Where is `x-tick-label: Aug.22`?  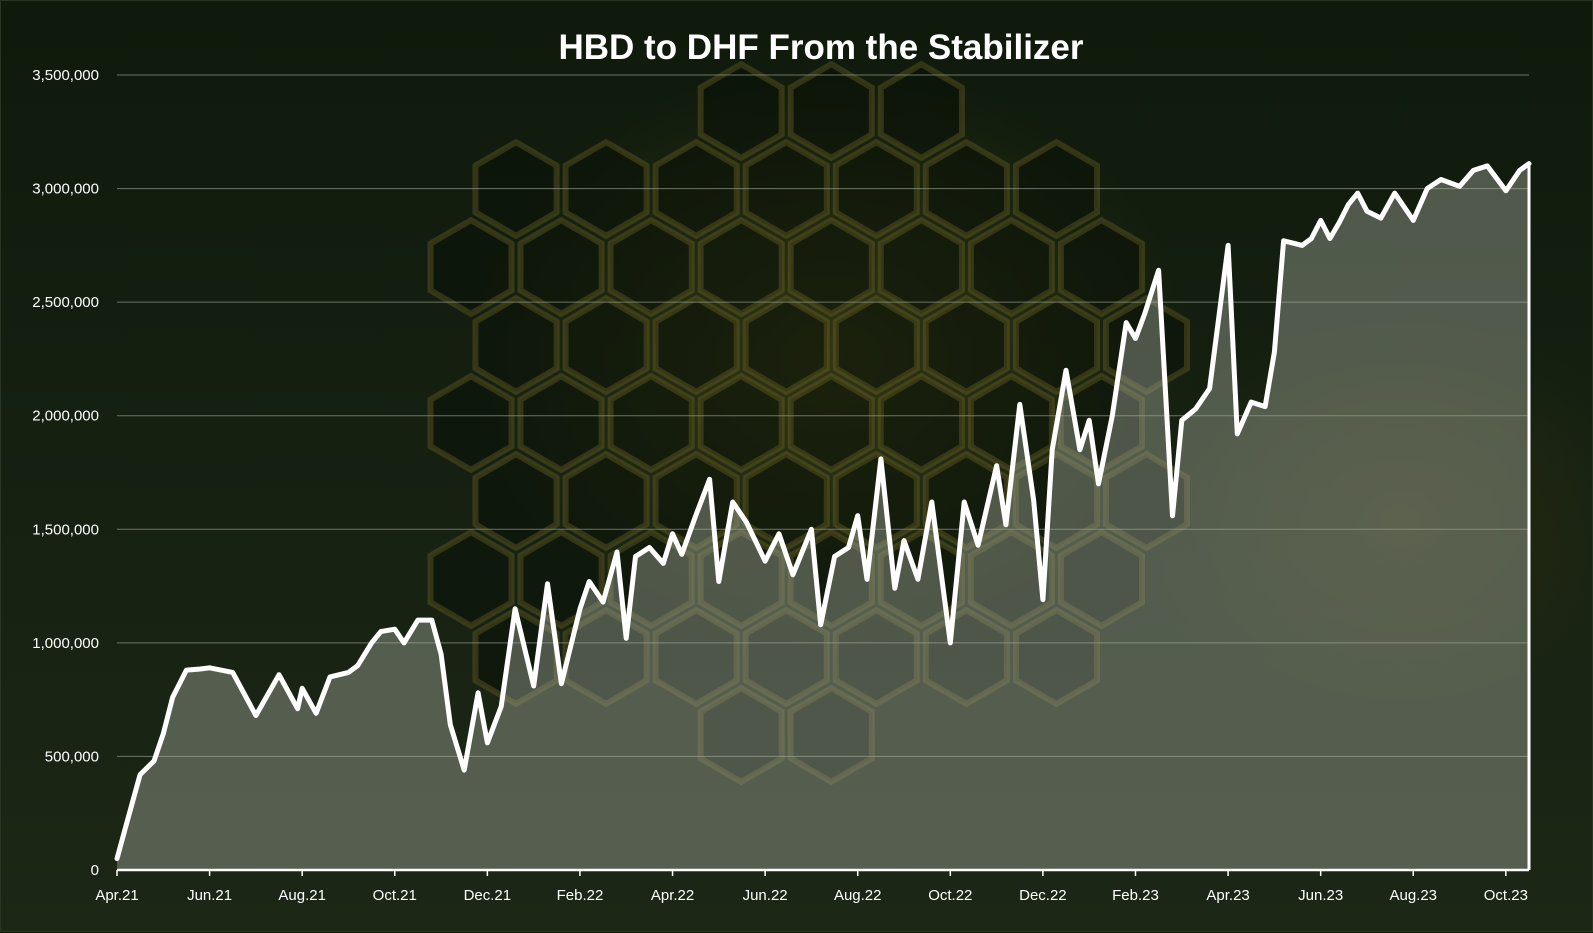
x-tick-label: Aug.22 is located at coordinates (858, 895).